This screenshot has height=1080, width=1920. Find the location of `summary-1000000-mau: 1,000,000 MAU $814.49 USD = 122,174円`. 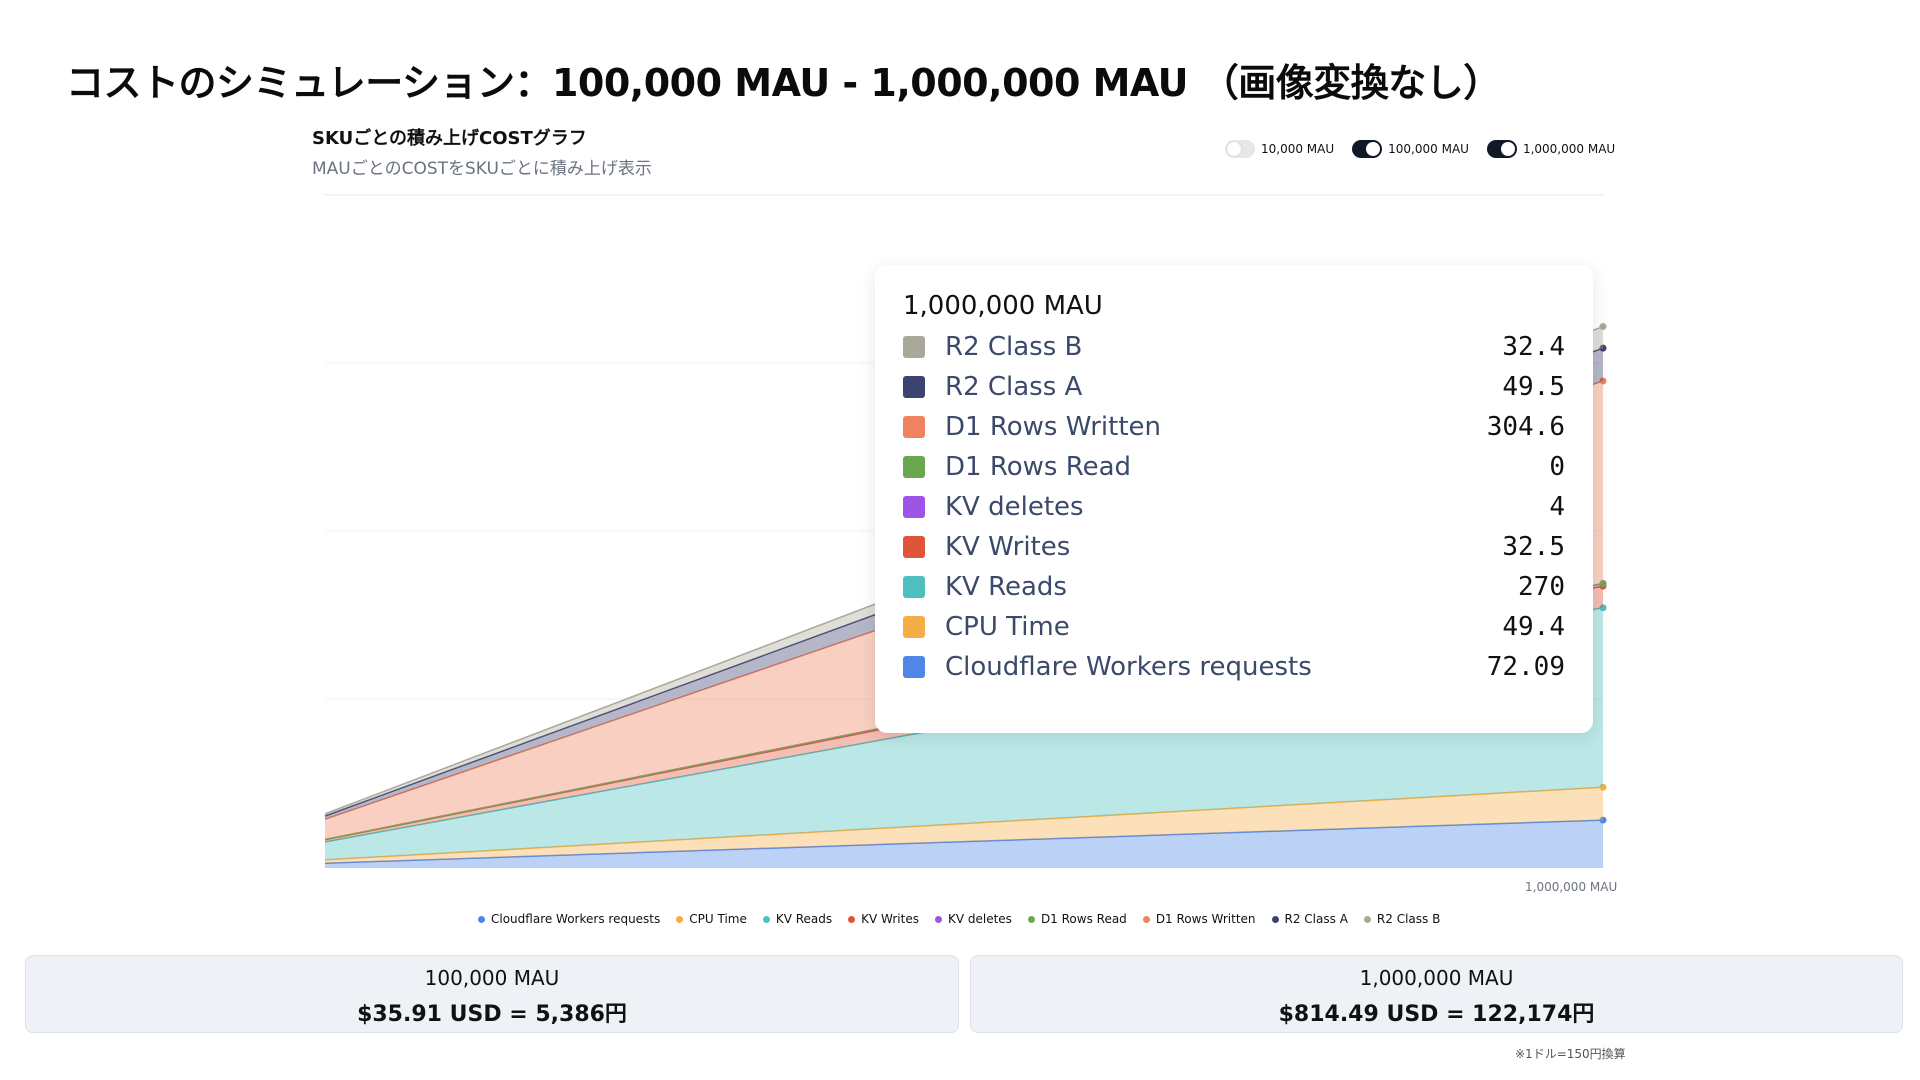

summary-1000000-mau: 1,000,000 MAU $814.49 USD = 122,174円 is located at coordinates (1436, 994).